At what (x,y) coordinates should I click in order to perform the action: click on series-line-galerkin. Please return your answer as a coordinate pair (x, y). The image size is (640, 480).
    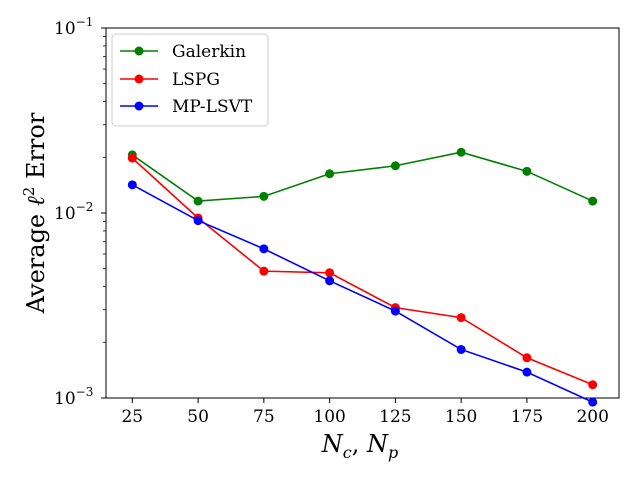
    Looking at the image, I should click on (362, 176).